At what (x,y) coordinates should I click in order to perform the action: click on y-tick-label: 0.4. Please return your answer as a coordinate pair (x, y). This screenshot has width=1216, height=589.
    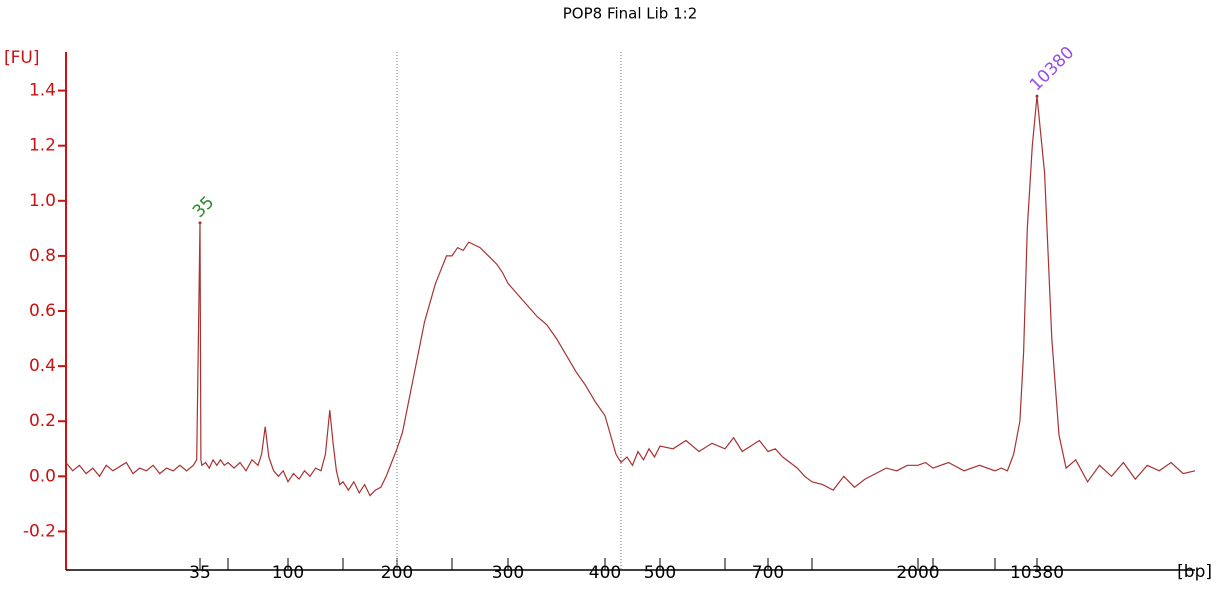
    Looking at the image, I should click on (42, 366).